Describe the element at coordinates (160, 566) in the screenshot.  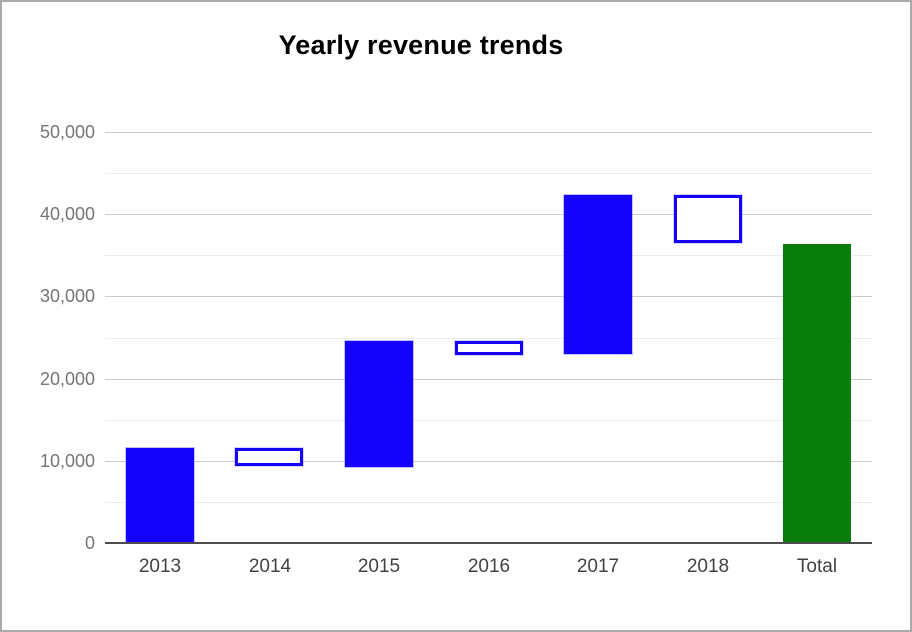
I see `x-axis-label-2013: 2013` at that location.